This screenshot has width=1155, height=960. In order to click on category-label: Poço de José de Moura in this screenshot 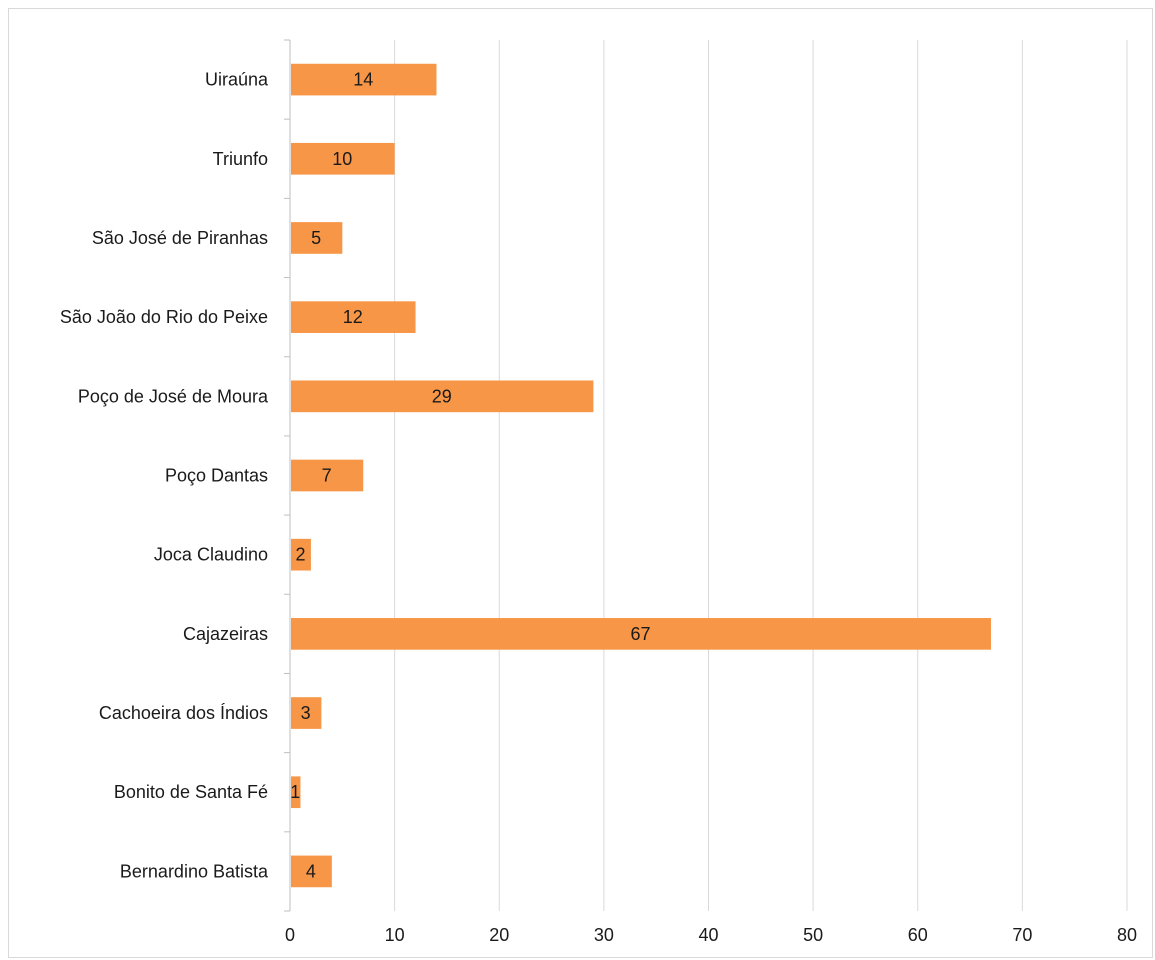, I will do `click(173, 396)`.